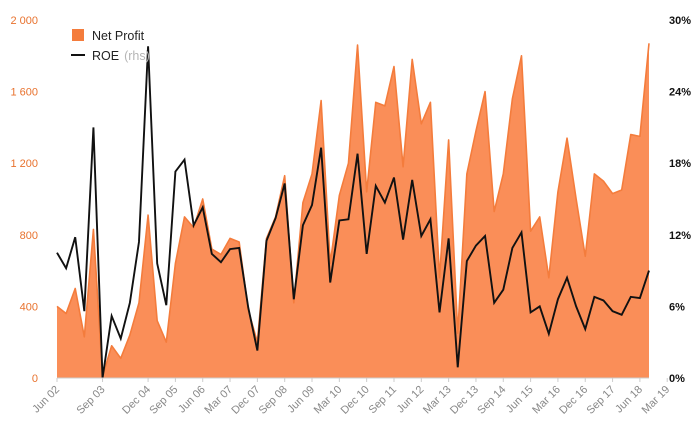 The width and height of the screenshot is (700, 433). Describe the element at coordinates (437, 400) in the screenshot. I see `x-tick-label: Mar 13` at that location.